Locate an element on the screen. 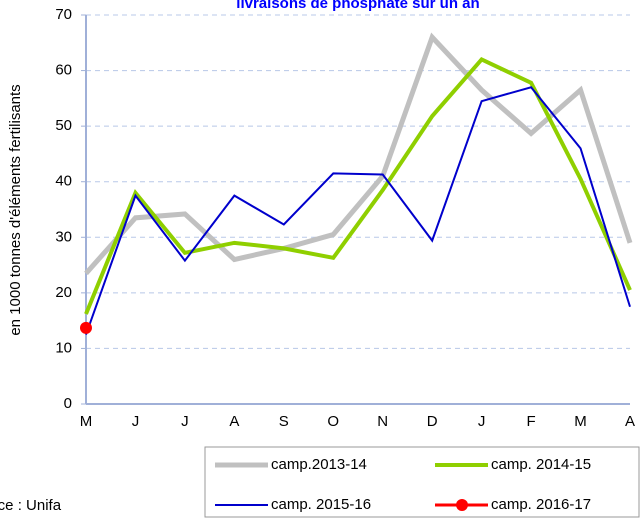 The width and height of the screenshot is (640, 518). legend-box is located at coordinates (422, 482).